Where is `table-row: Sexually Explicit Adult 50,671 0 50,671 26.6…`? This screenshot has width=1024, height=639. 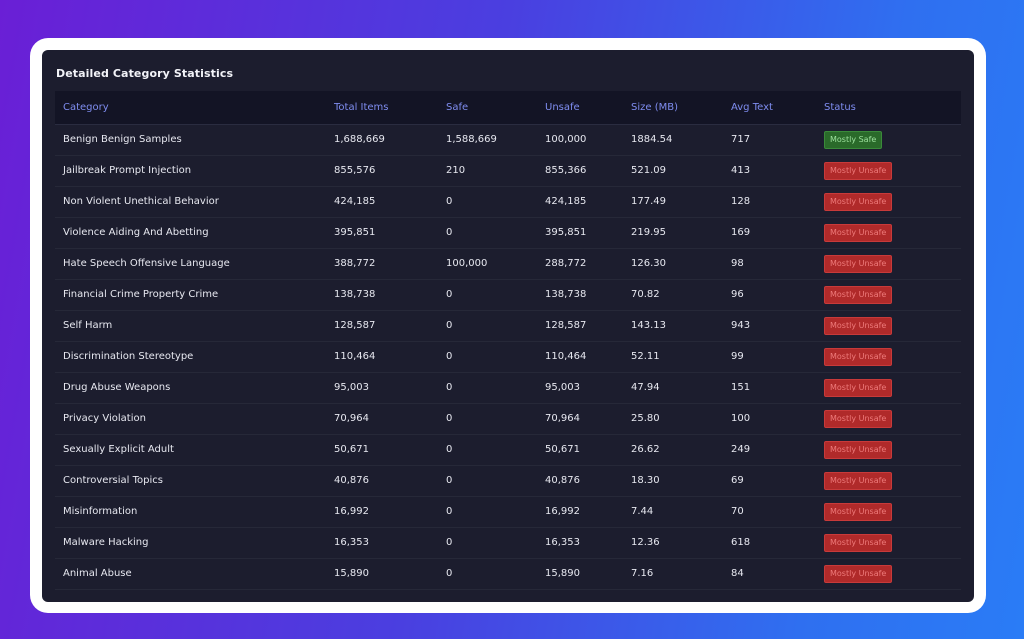 table-row: Sexually Explicit Adult 50,671 0 50,671 26.6… is located at coordinates (508, 449).